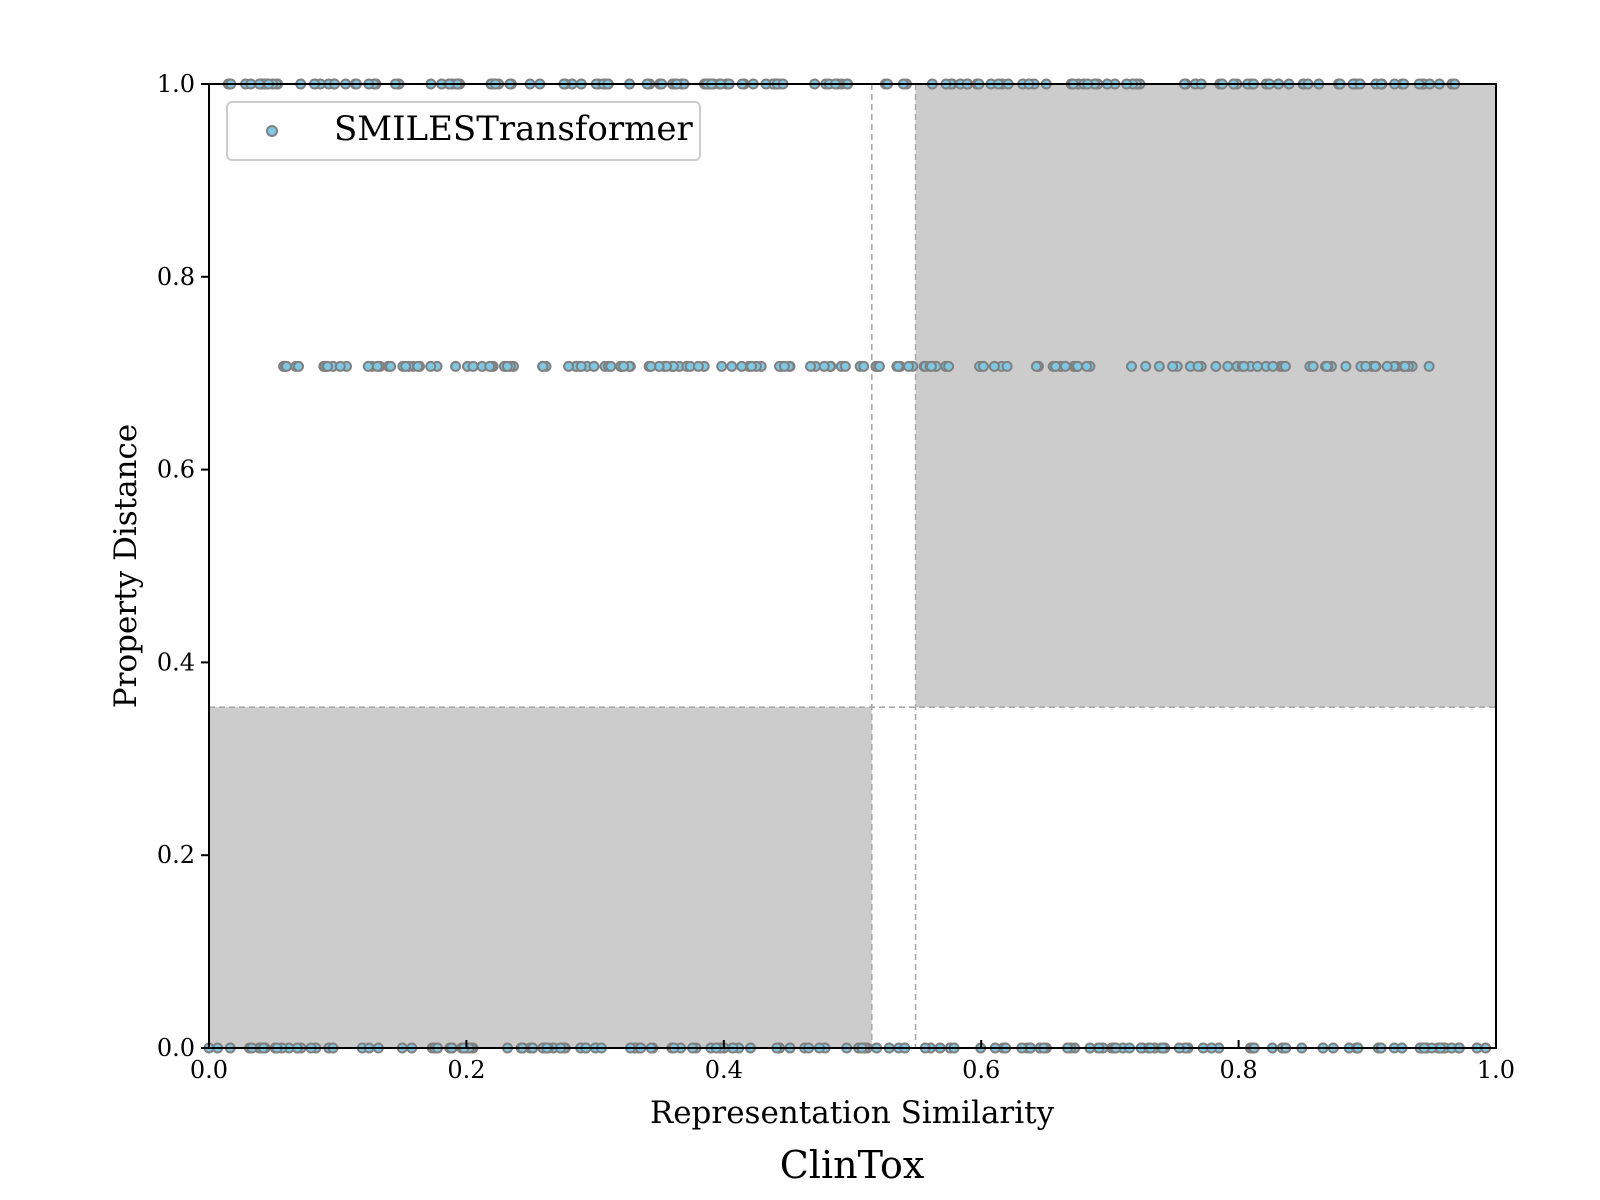 Image resolution: width=1600 pixels, height=1200 pixels. What do you see at coordinates (176, 277) in the screenshot?
I see `y-tick-label: 0.8` at bounding box center [176, 277].